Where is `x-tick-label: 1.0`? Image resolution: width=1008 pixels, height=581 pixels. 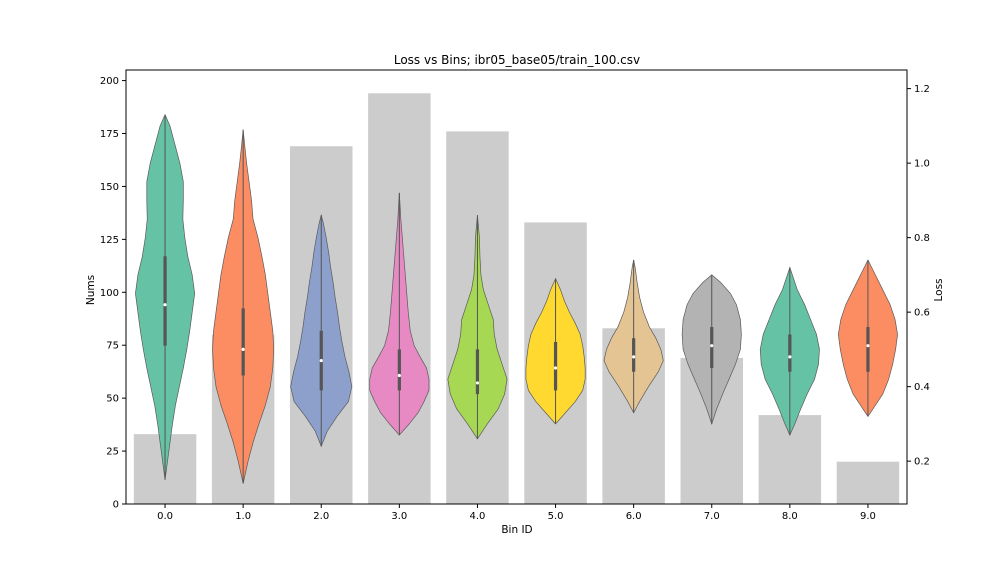
x-tick-label: 1.0 is located at coordinates (243, 516).